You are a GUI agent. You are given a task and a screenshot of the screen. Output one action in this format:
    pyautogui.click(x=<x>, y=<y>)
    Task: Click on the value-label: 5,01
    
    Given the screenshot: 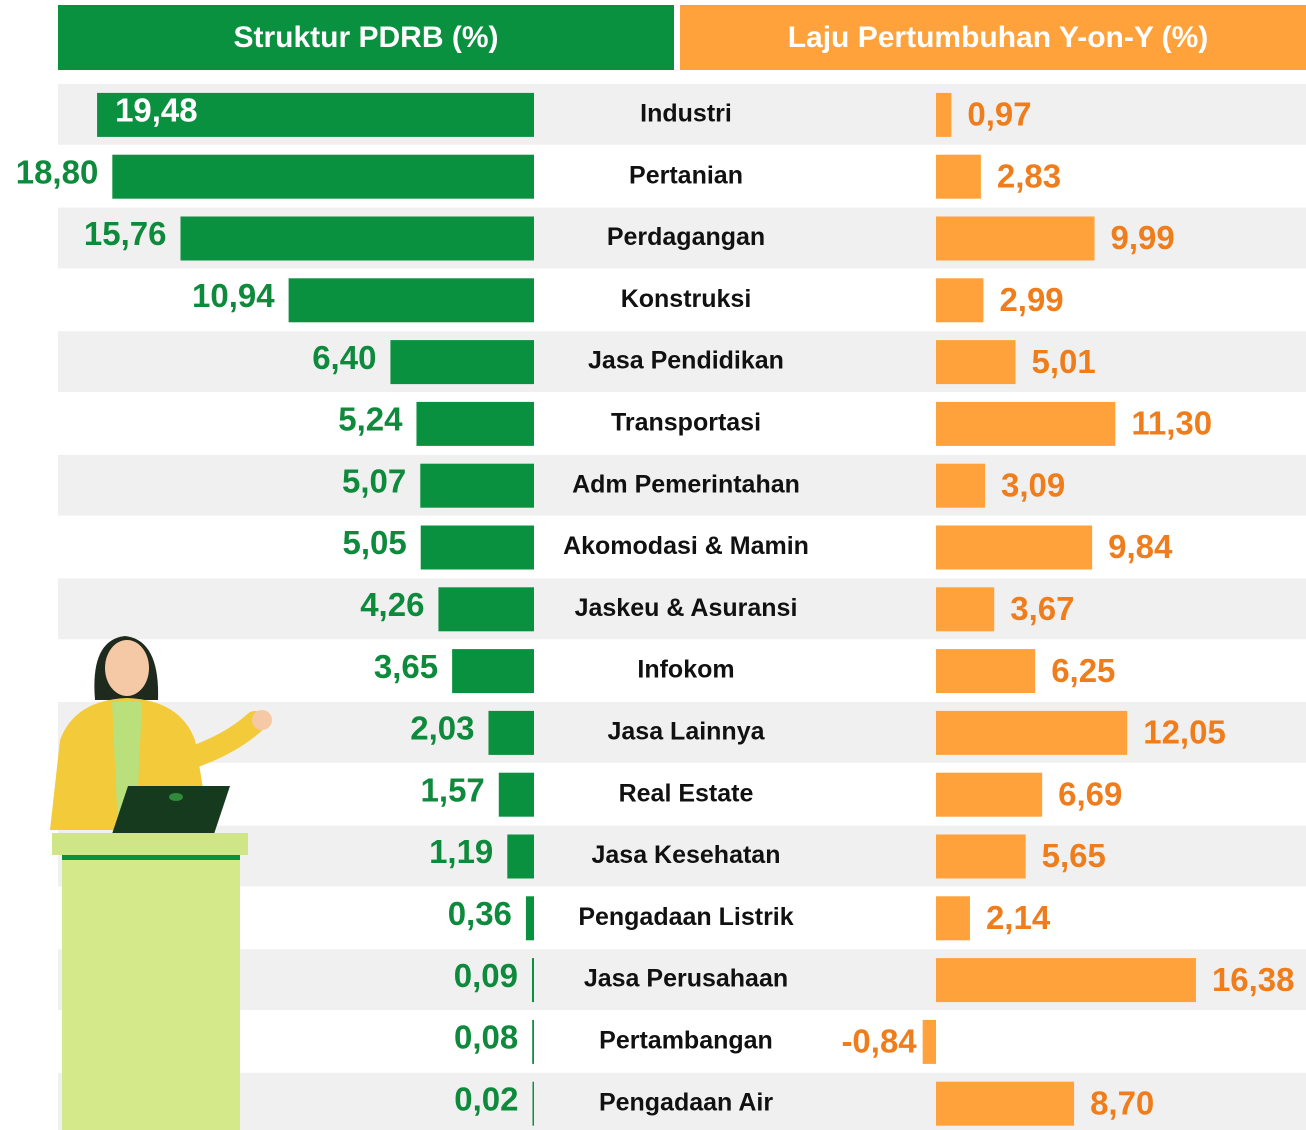 What is the action you would take?
    pyautogui.click(x=1064, y=361)
    